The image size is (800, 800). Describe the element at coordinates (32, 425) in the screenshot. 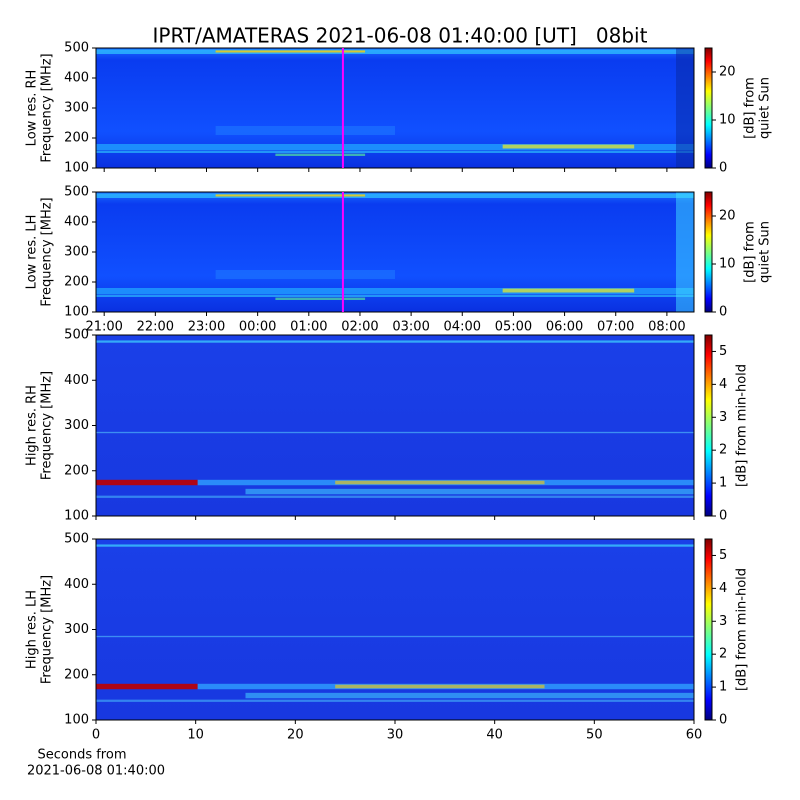

I see `y-axis-label: High res. RH` at that location.